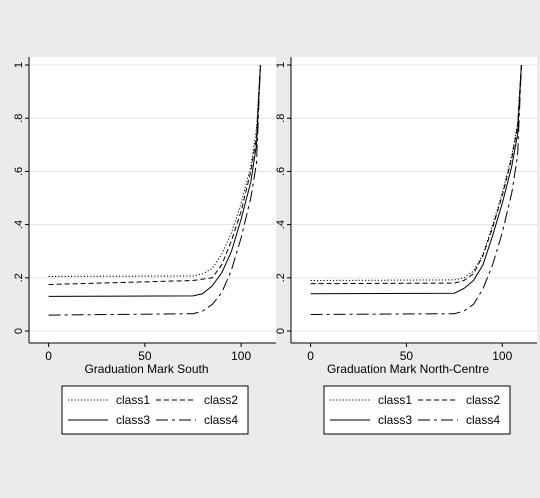  I want to click on x-axis-title: Graduation Mark South, so click(146, 369).